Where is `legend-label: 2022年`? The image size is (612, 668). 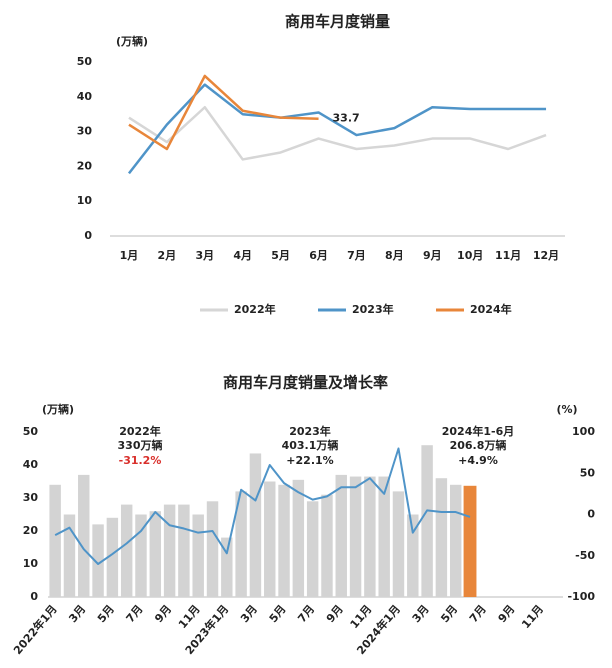
legend-label: 2022年 is located at coordinates (255, 309).